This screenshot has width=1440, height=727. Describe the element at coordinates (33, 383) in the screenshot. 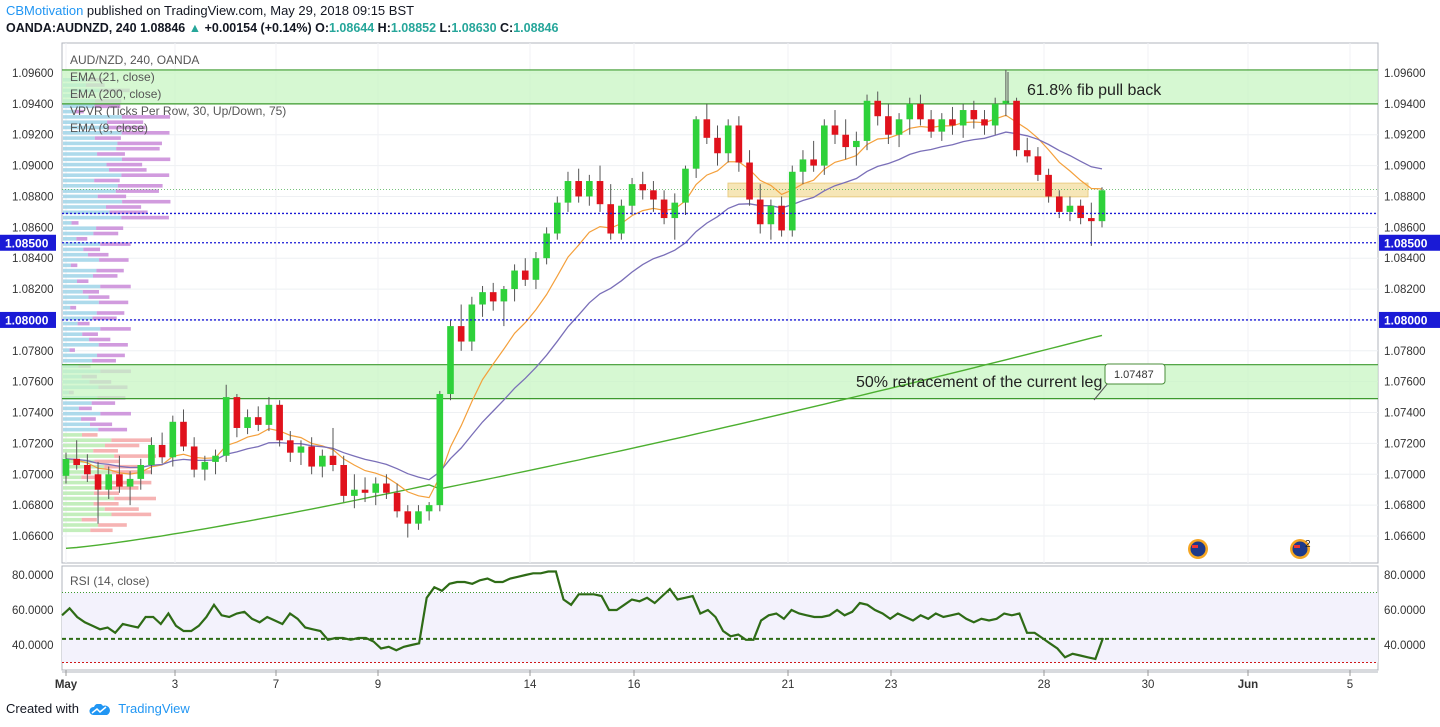

I see `y-tick-label-left: 1.07600` at that location.